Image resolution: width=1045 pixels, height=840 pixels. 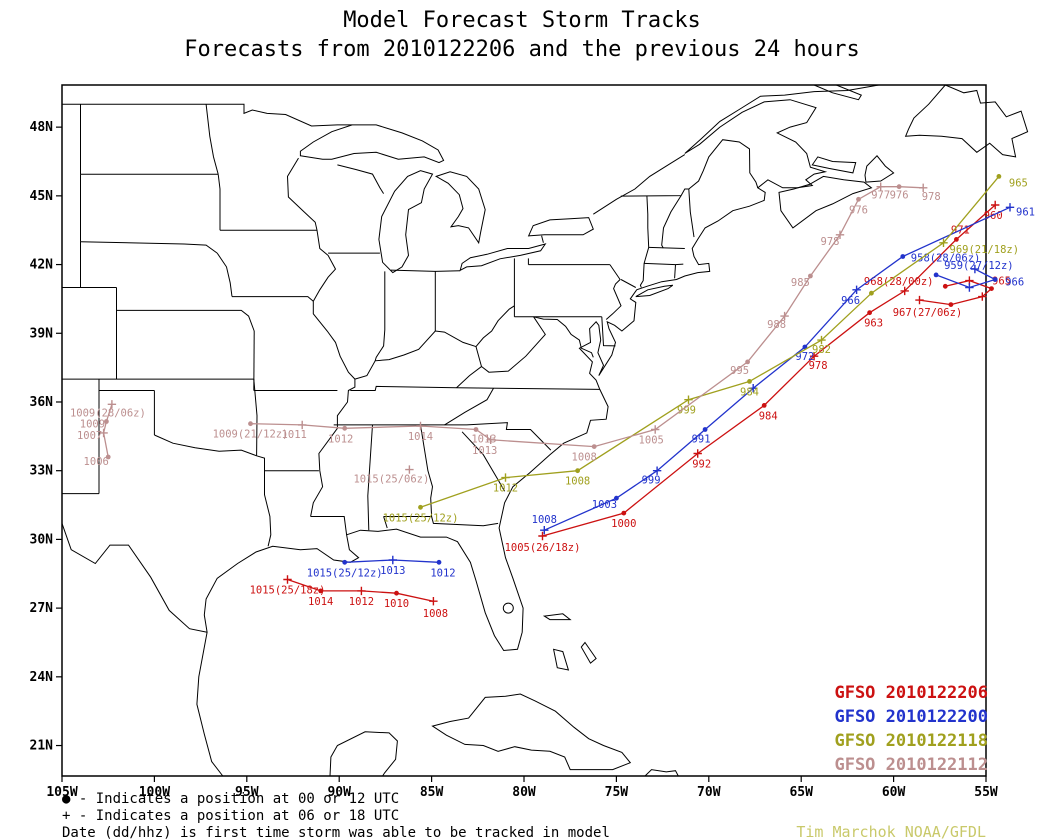 What do you see at coordinates (804, 357) in the screenshot?
I see `pressure-label: 972` at bounding box center [804, 357].